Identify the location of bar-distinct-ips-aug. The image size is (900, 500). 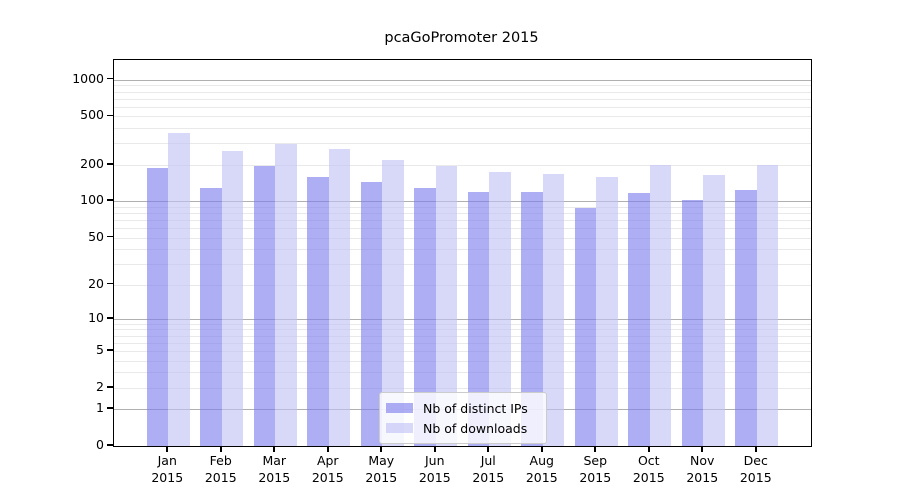
(532, 318).